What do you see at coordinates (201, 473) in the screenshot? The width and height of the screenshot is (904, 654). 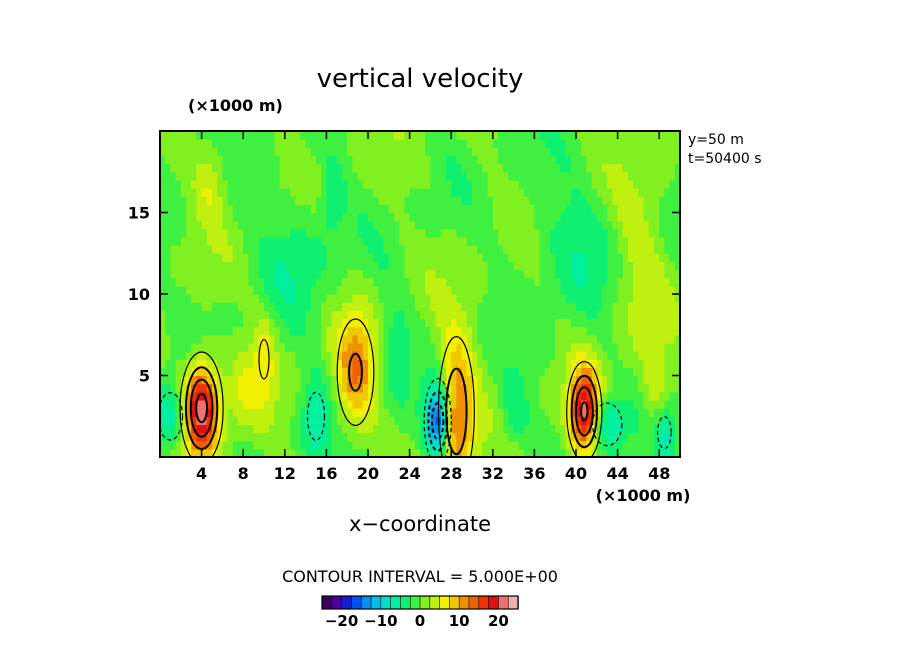 I see `x-tick-label: 4` at bounding box center [201, 473].